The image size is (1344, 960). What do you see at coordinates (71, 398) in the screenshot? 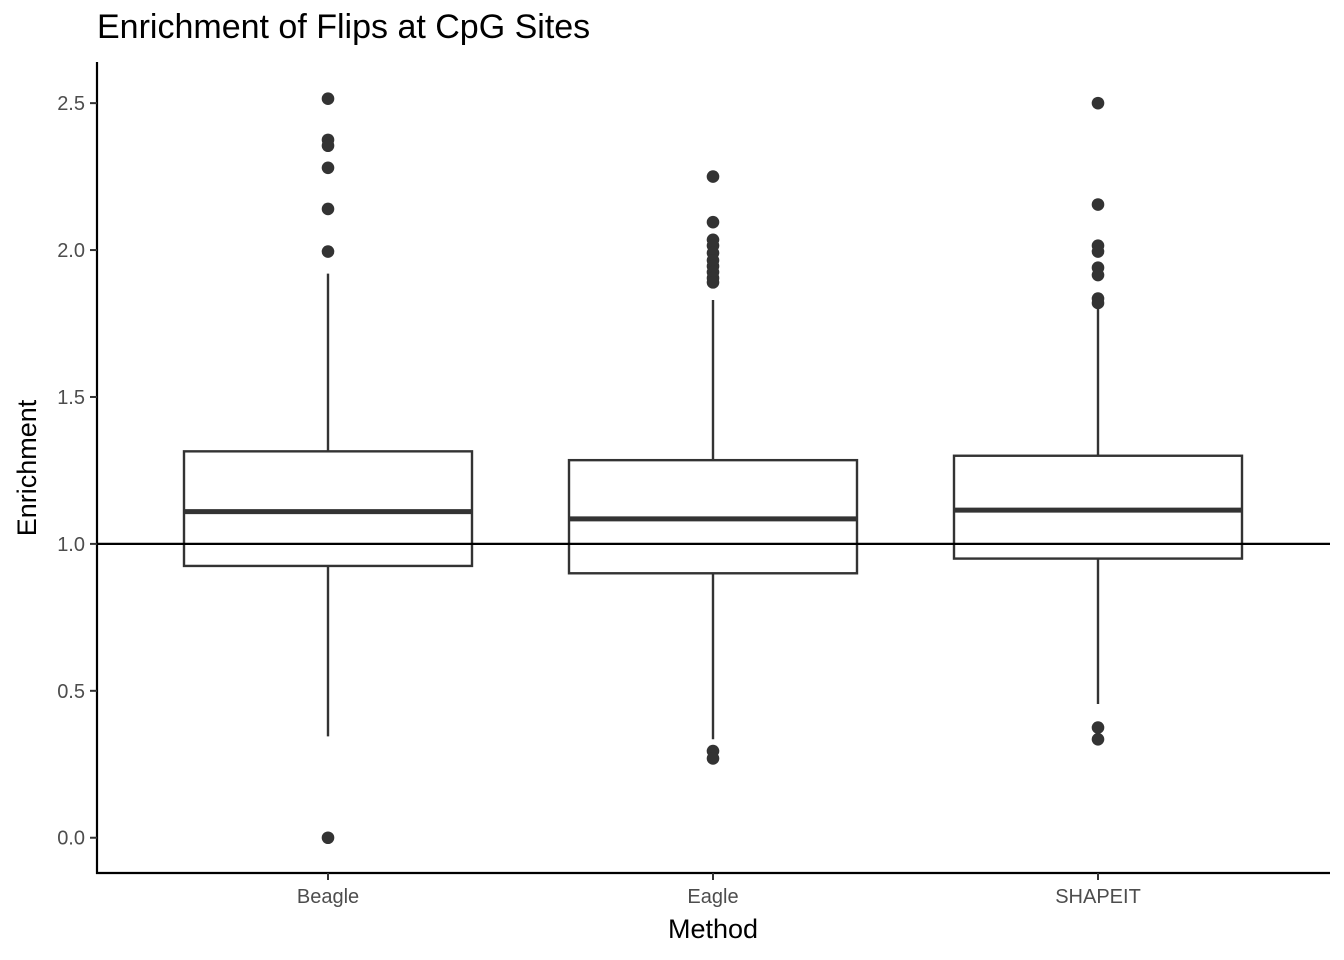
I see `y-tick-label: 1.5` at bounding box center [71, 398].